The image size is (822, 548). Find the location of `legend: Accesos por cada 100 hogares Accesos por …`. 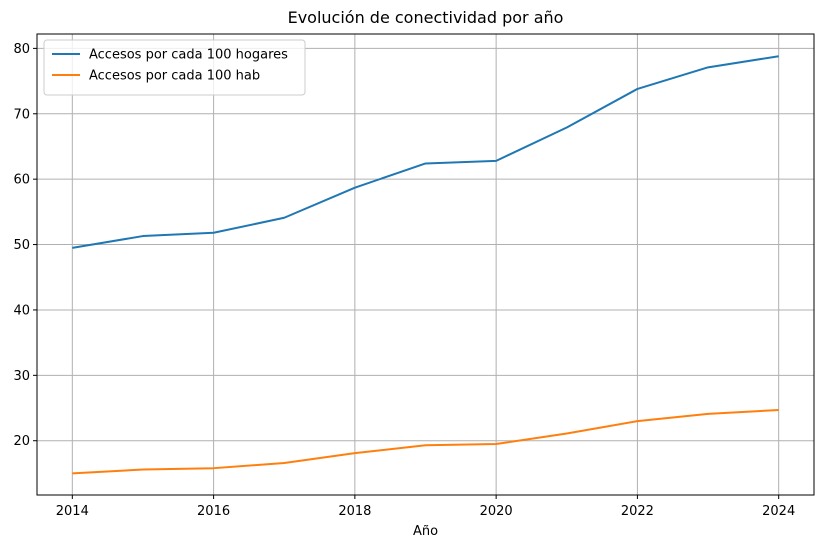

legend: Accesos por cada 100 hogares Accesos por … is located at coordinates (174, 67).